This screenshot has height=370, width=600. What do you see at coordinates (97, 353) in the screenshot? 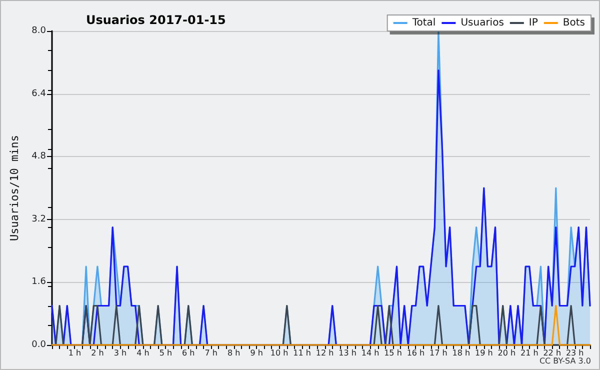
I see `x-tick-label: 2 h` at bounding box center [97, 353].